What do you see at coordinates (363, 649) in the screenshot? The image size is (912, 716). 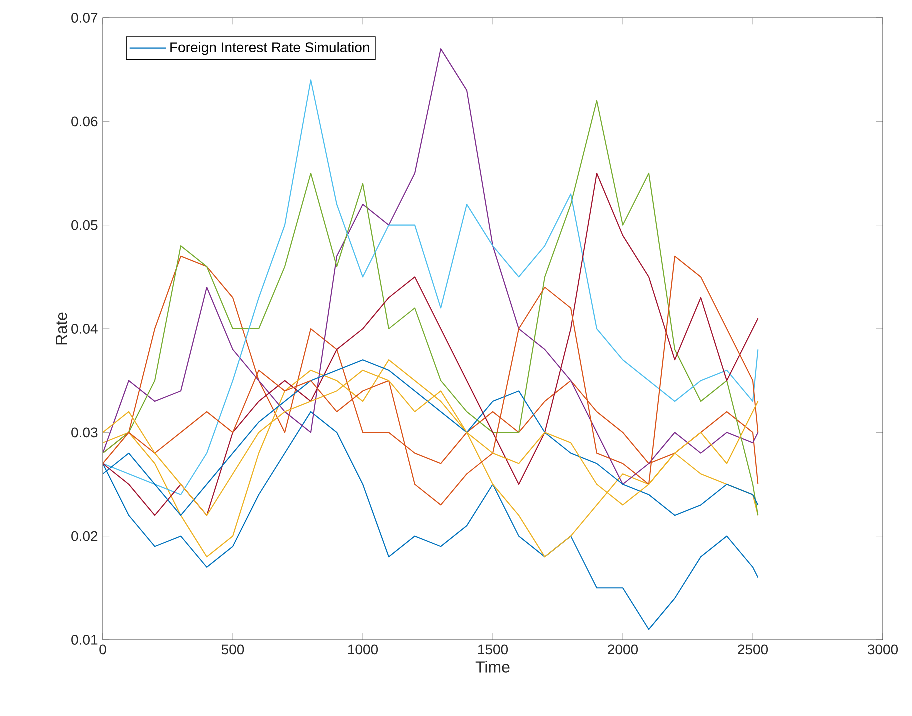 I see `x-tick-label: 1000` at bounding box center [363, 649].